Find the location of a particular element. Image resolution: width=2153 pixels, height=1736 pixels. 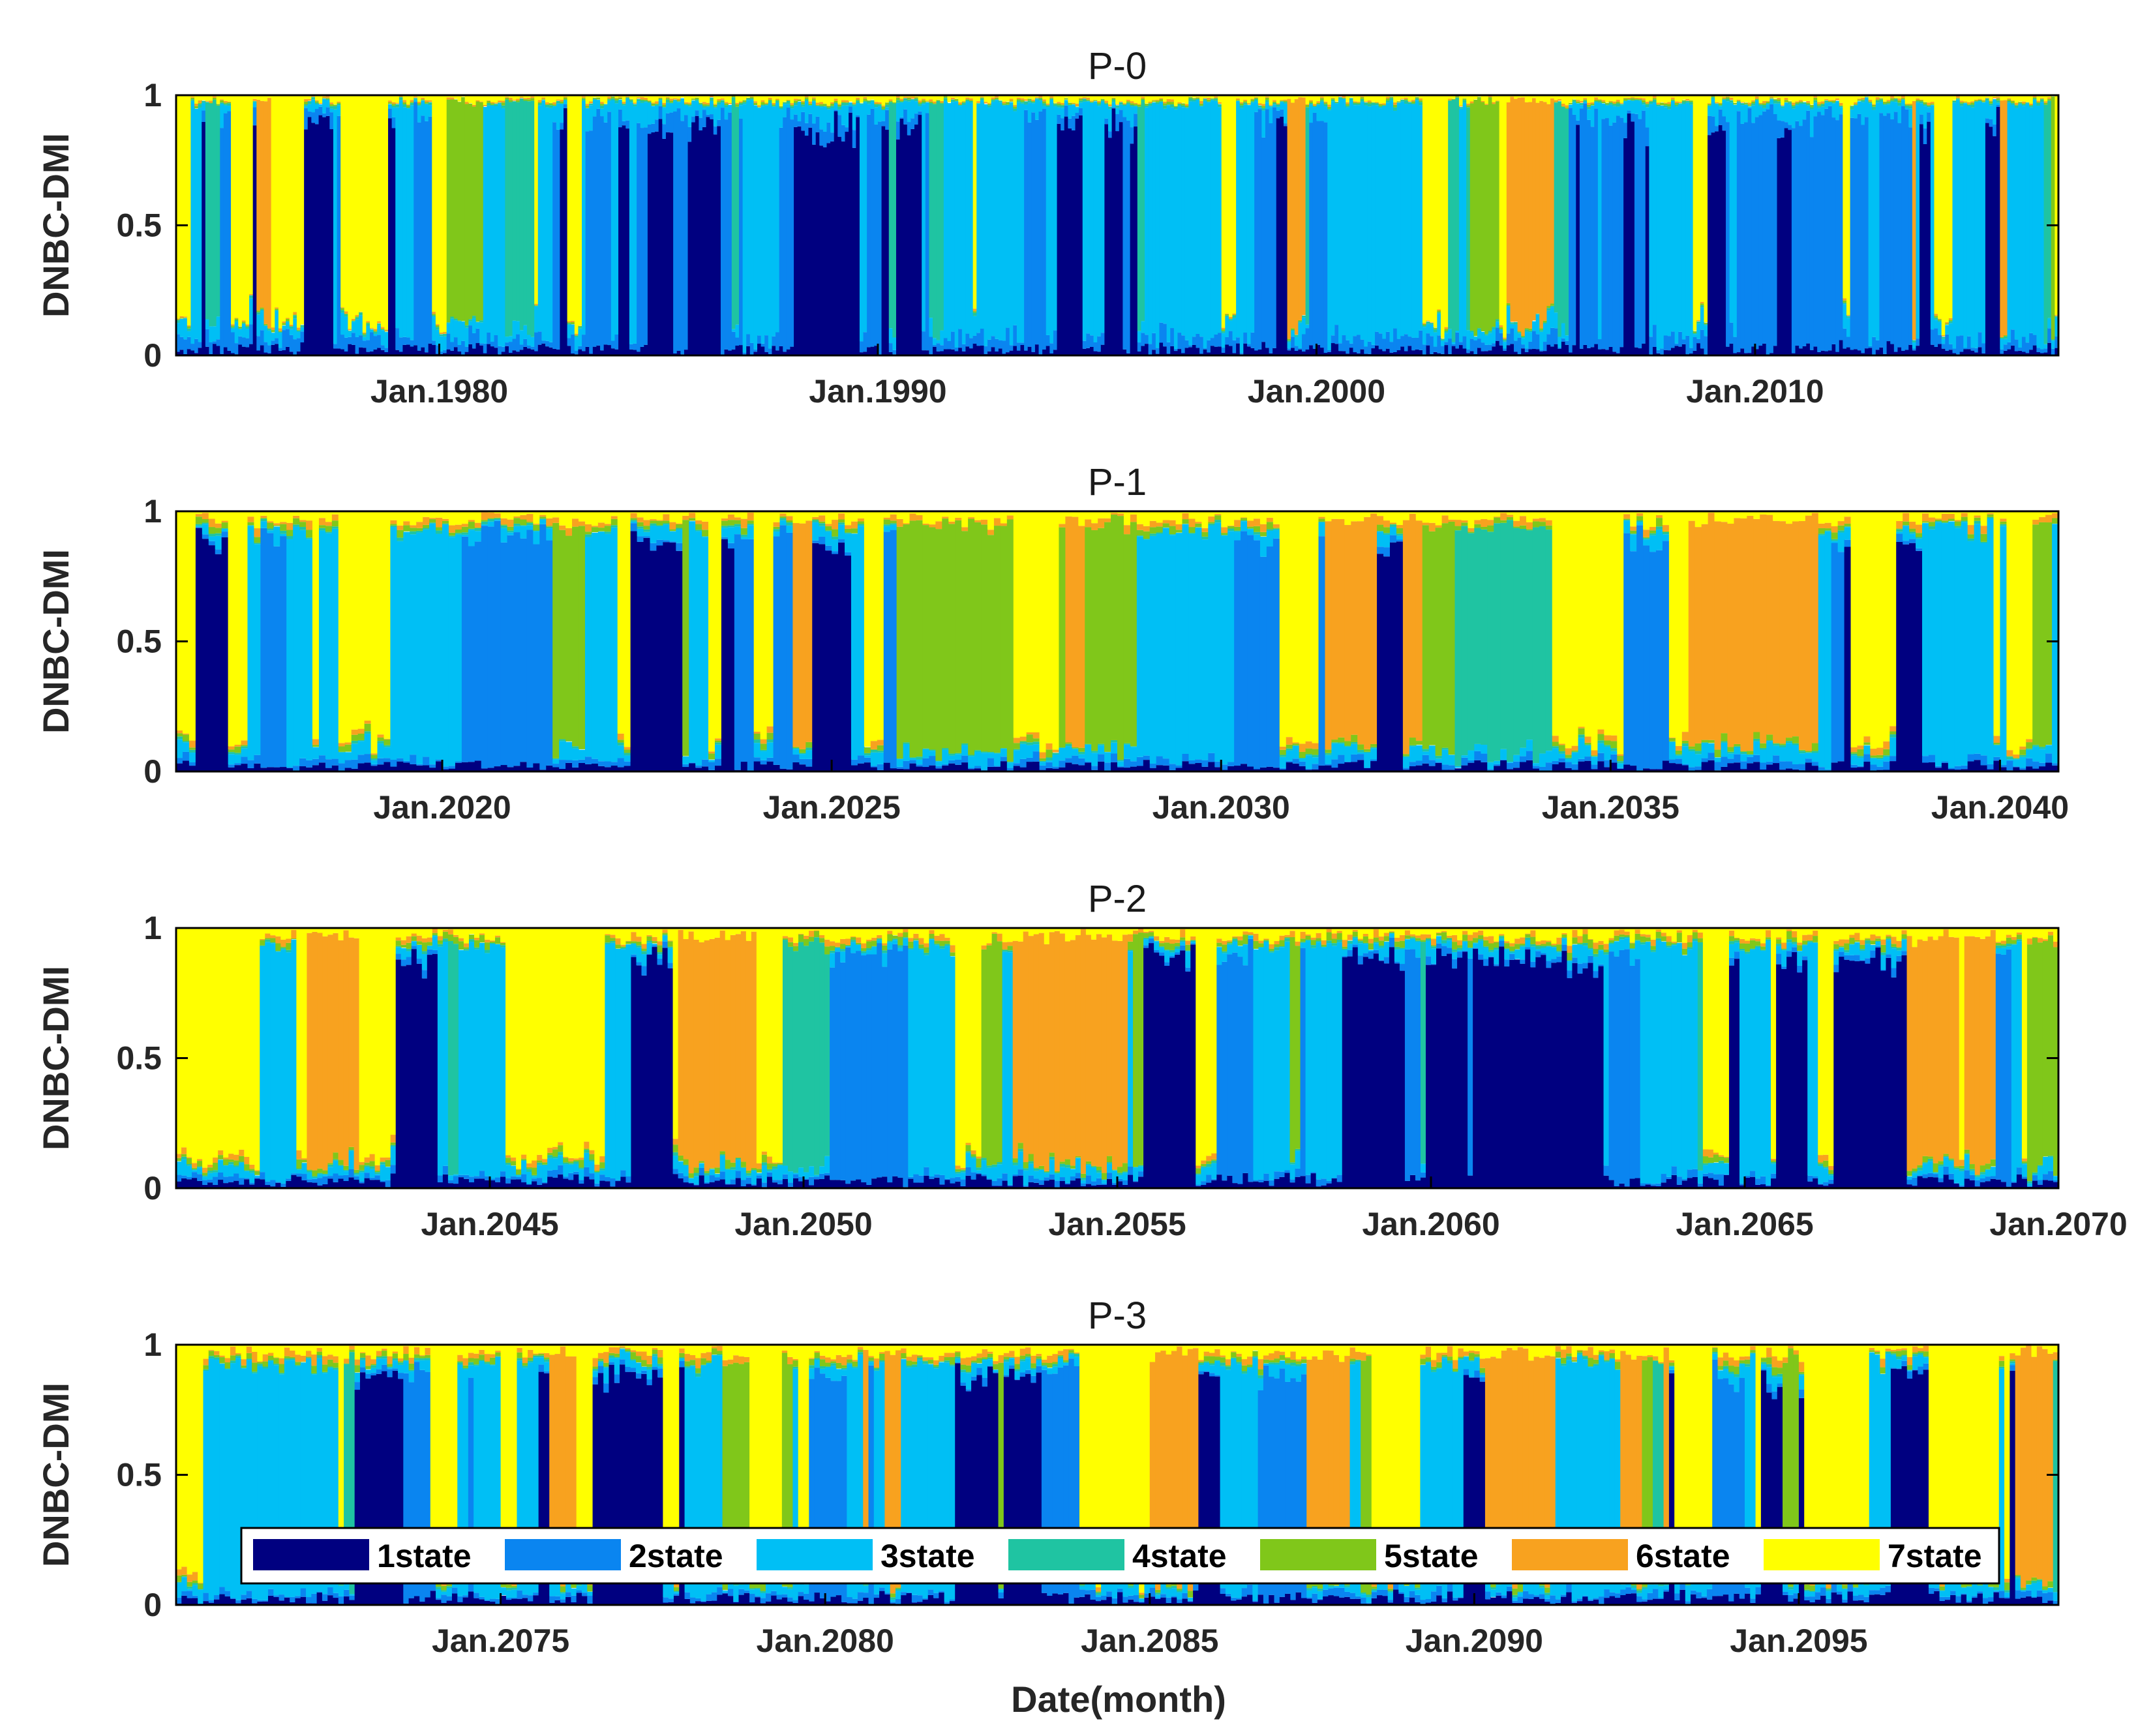

y-tick-label: 0.5 is located at coordinates (139, 225).